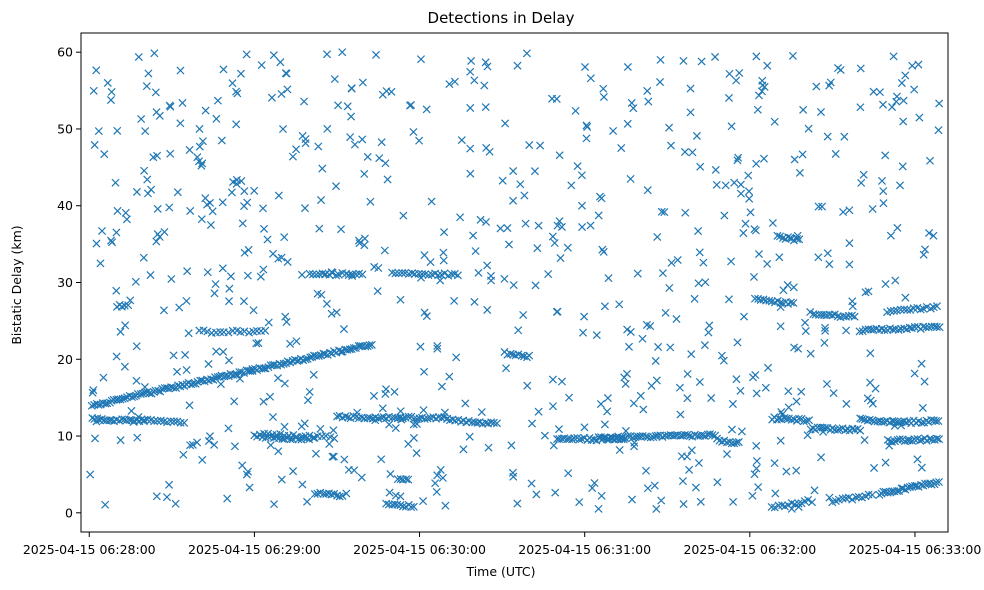  I want to click on y-tick-label: 40, so click(65, 205).